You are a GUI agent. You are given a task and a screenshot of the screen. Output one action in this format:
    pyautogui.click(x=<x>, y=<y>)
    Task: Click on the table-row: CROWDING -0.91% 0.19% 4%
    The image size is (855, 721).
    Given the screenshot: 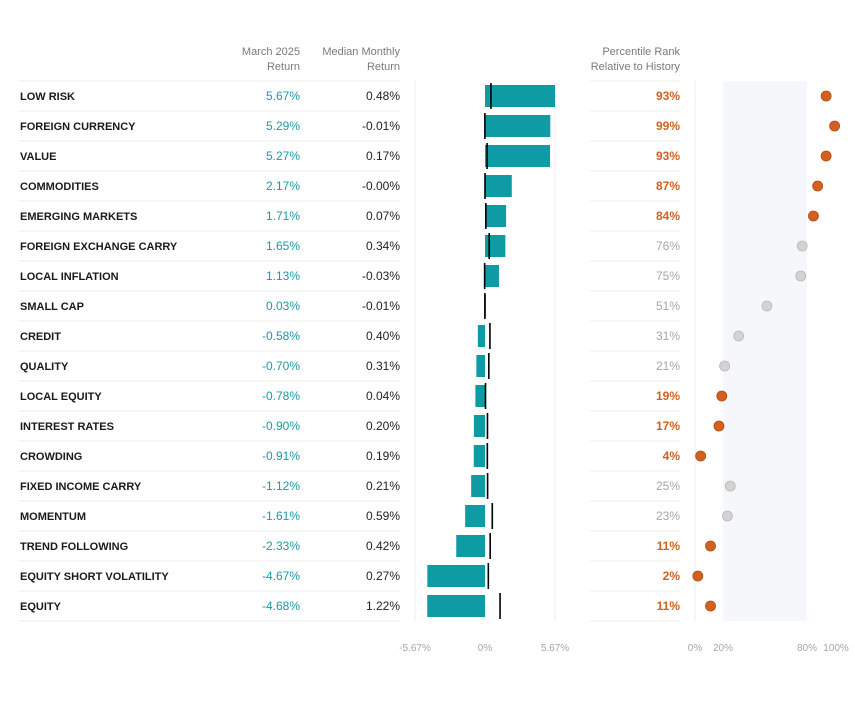 What is the action you would take?
    pyautogui.click(x=363, y=456)
    